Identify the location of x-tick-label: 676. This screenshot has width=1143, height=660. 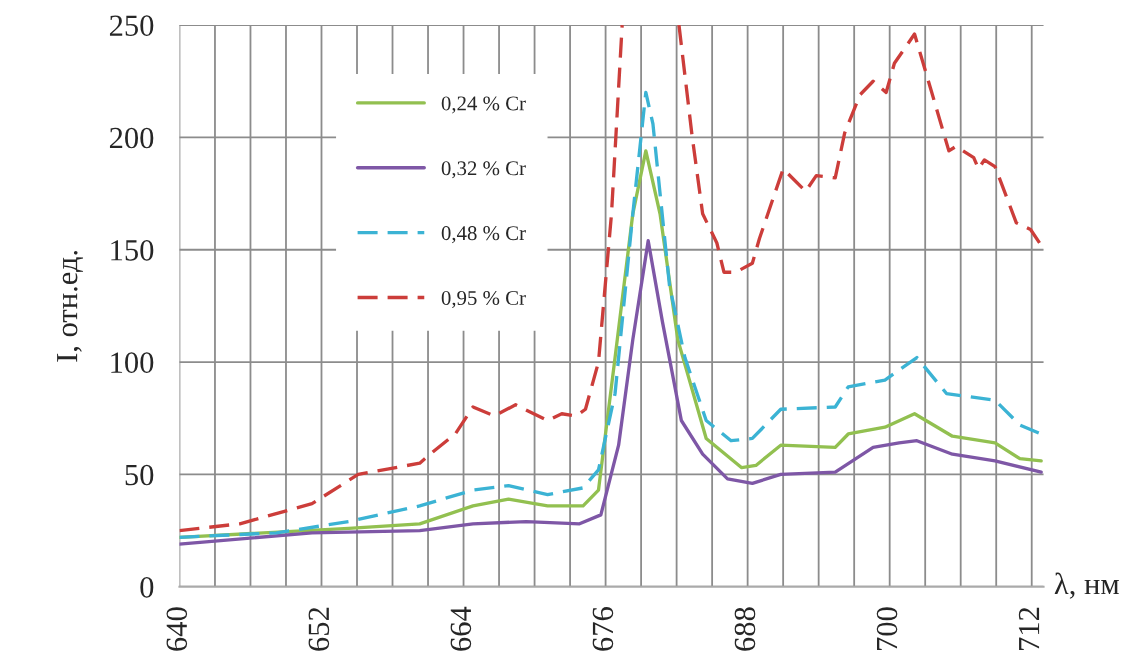
(603, 629).